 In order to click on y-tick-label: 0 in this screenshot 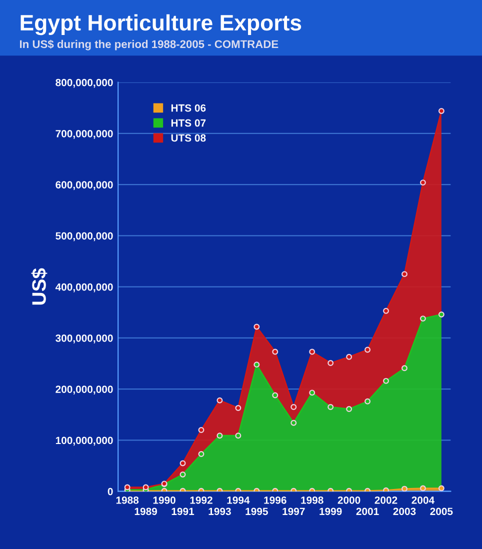, I will do `click(110, 492)`.